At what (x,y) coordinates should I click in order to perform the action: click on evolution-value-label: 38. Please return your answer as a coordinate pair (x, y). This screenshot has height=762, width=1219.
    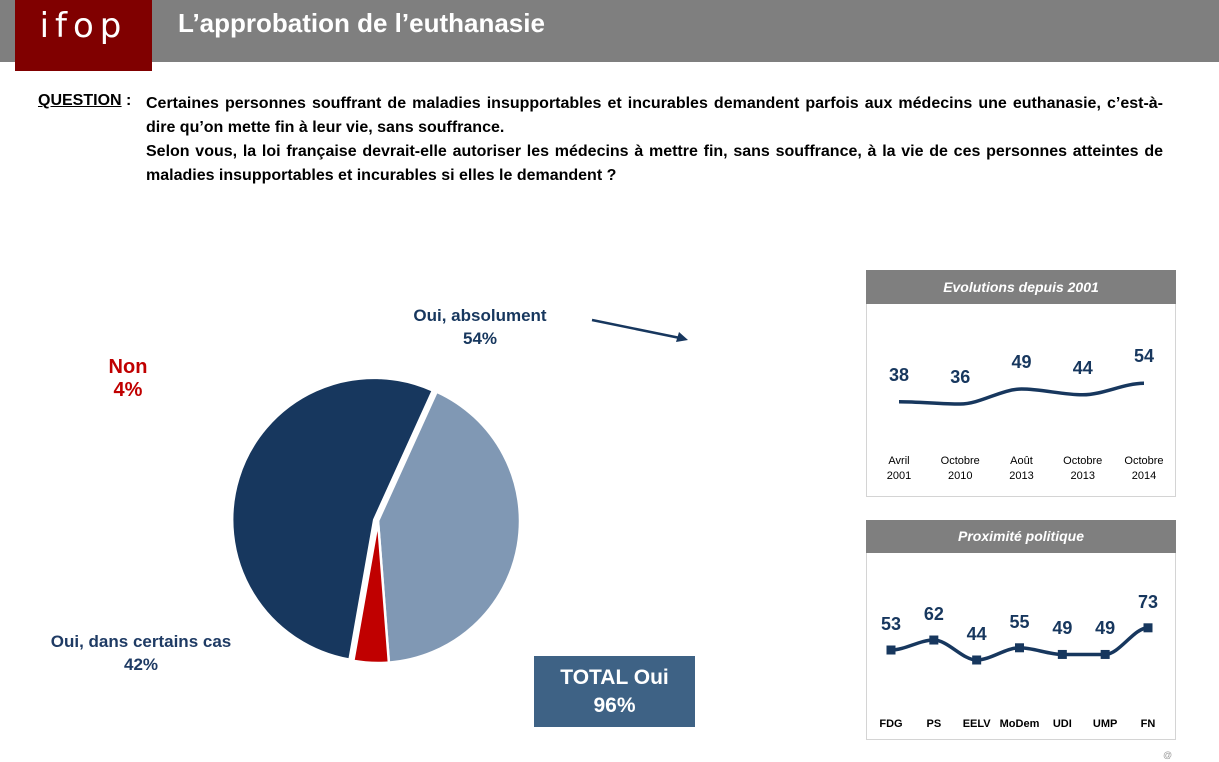
    Looking at the image, I should click on (899, 374).